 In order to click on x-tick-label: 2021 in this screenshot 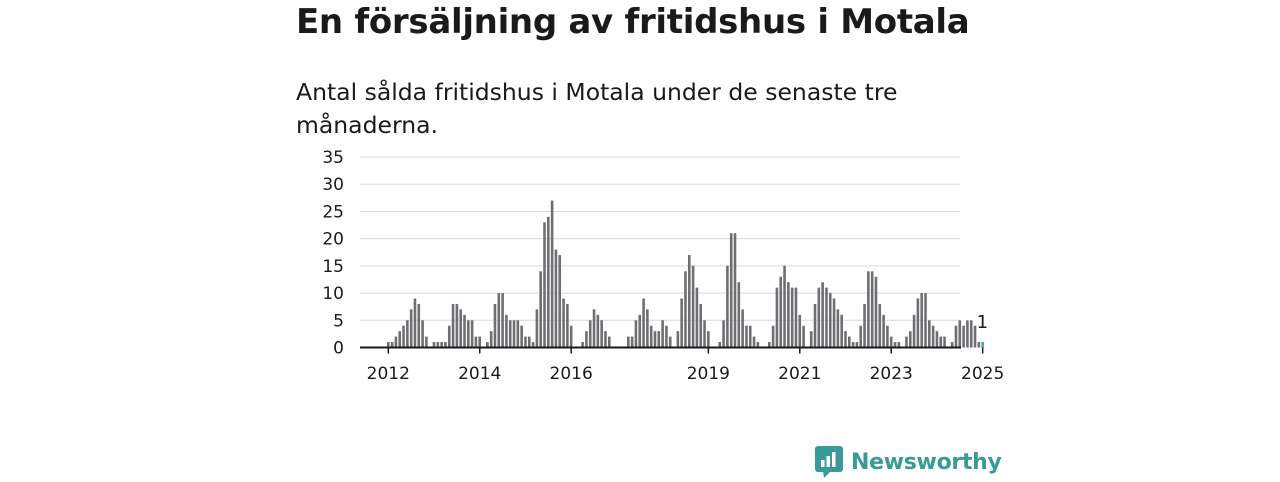, I will do `click(799, 374)`.